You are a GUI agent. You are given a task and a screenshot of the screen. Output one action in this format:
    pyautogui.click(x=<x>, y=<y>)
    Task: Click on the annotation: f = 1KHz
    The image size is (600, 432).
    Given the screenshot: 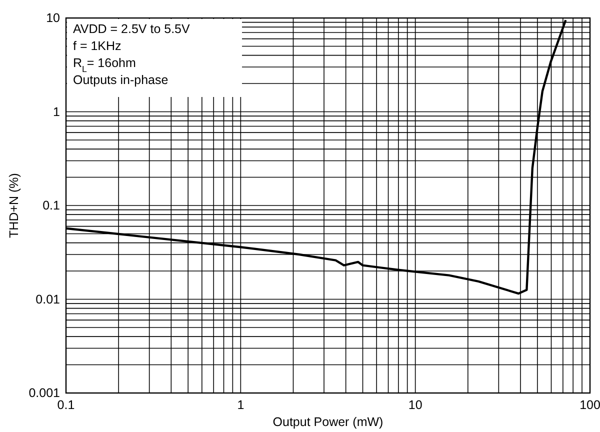 What is the action you would take?
    pyautogui.click(x=97, y=46)
    